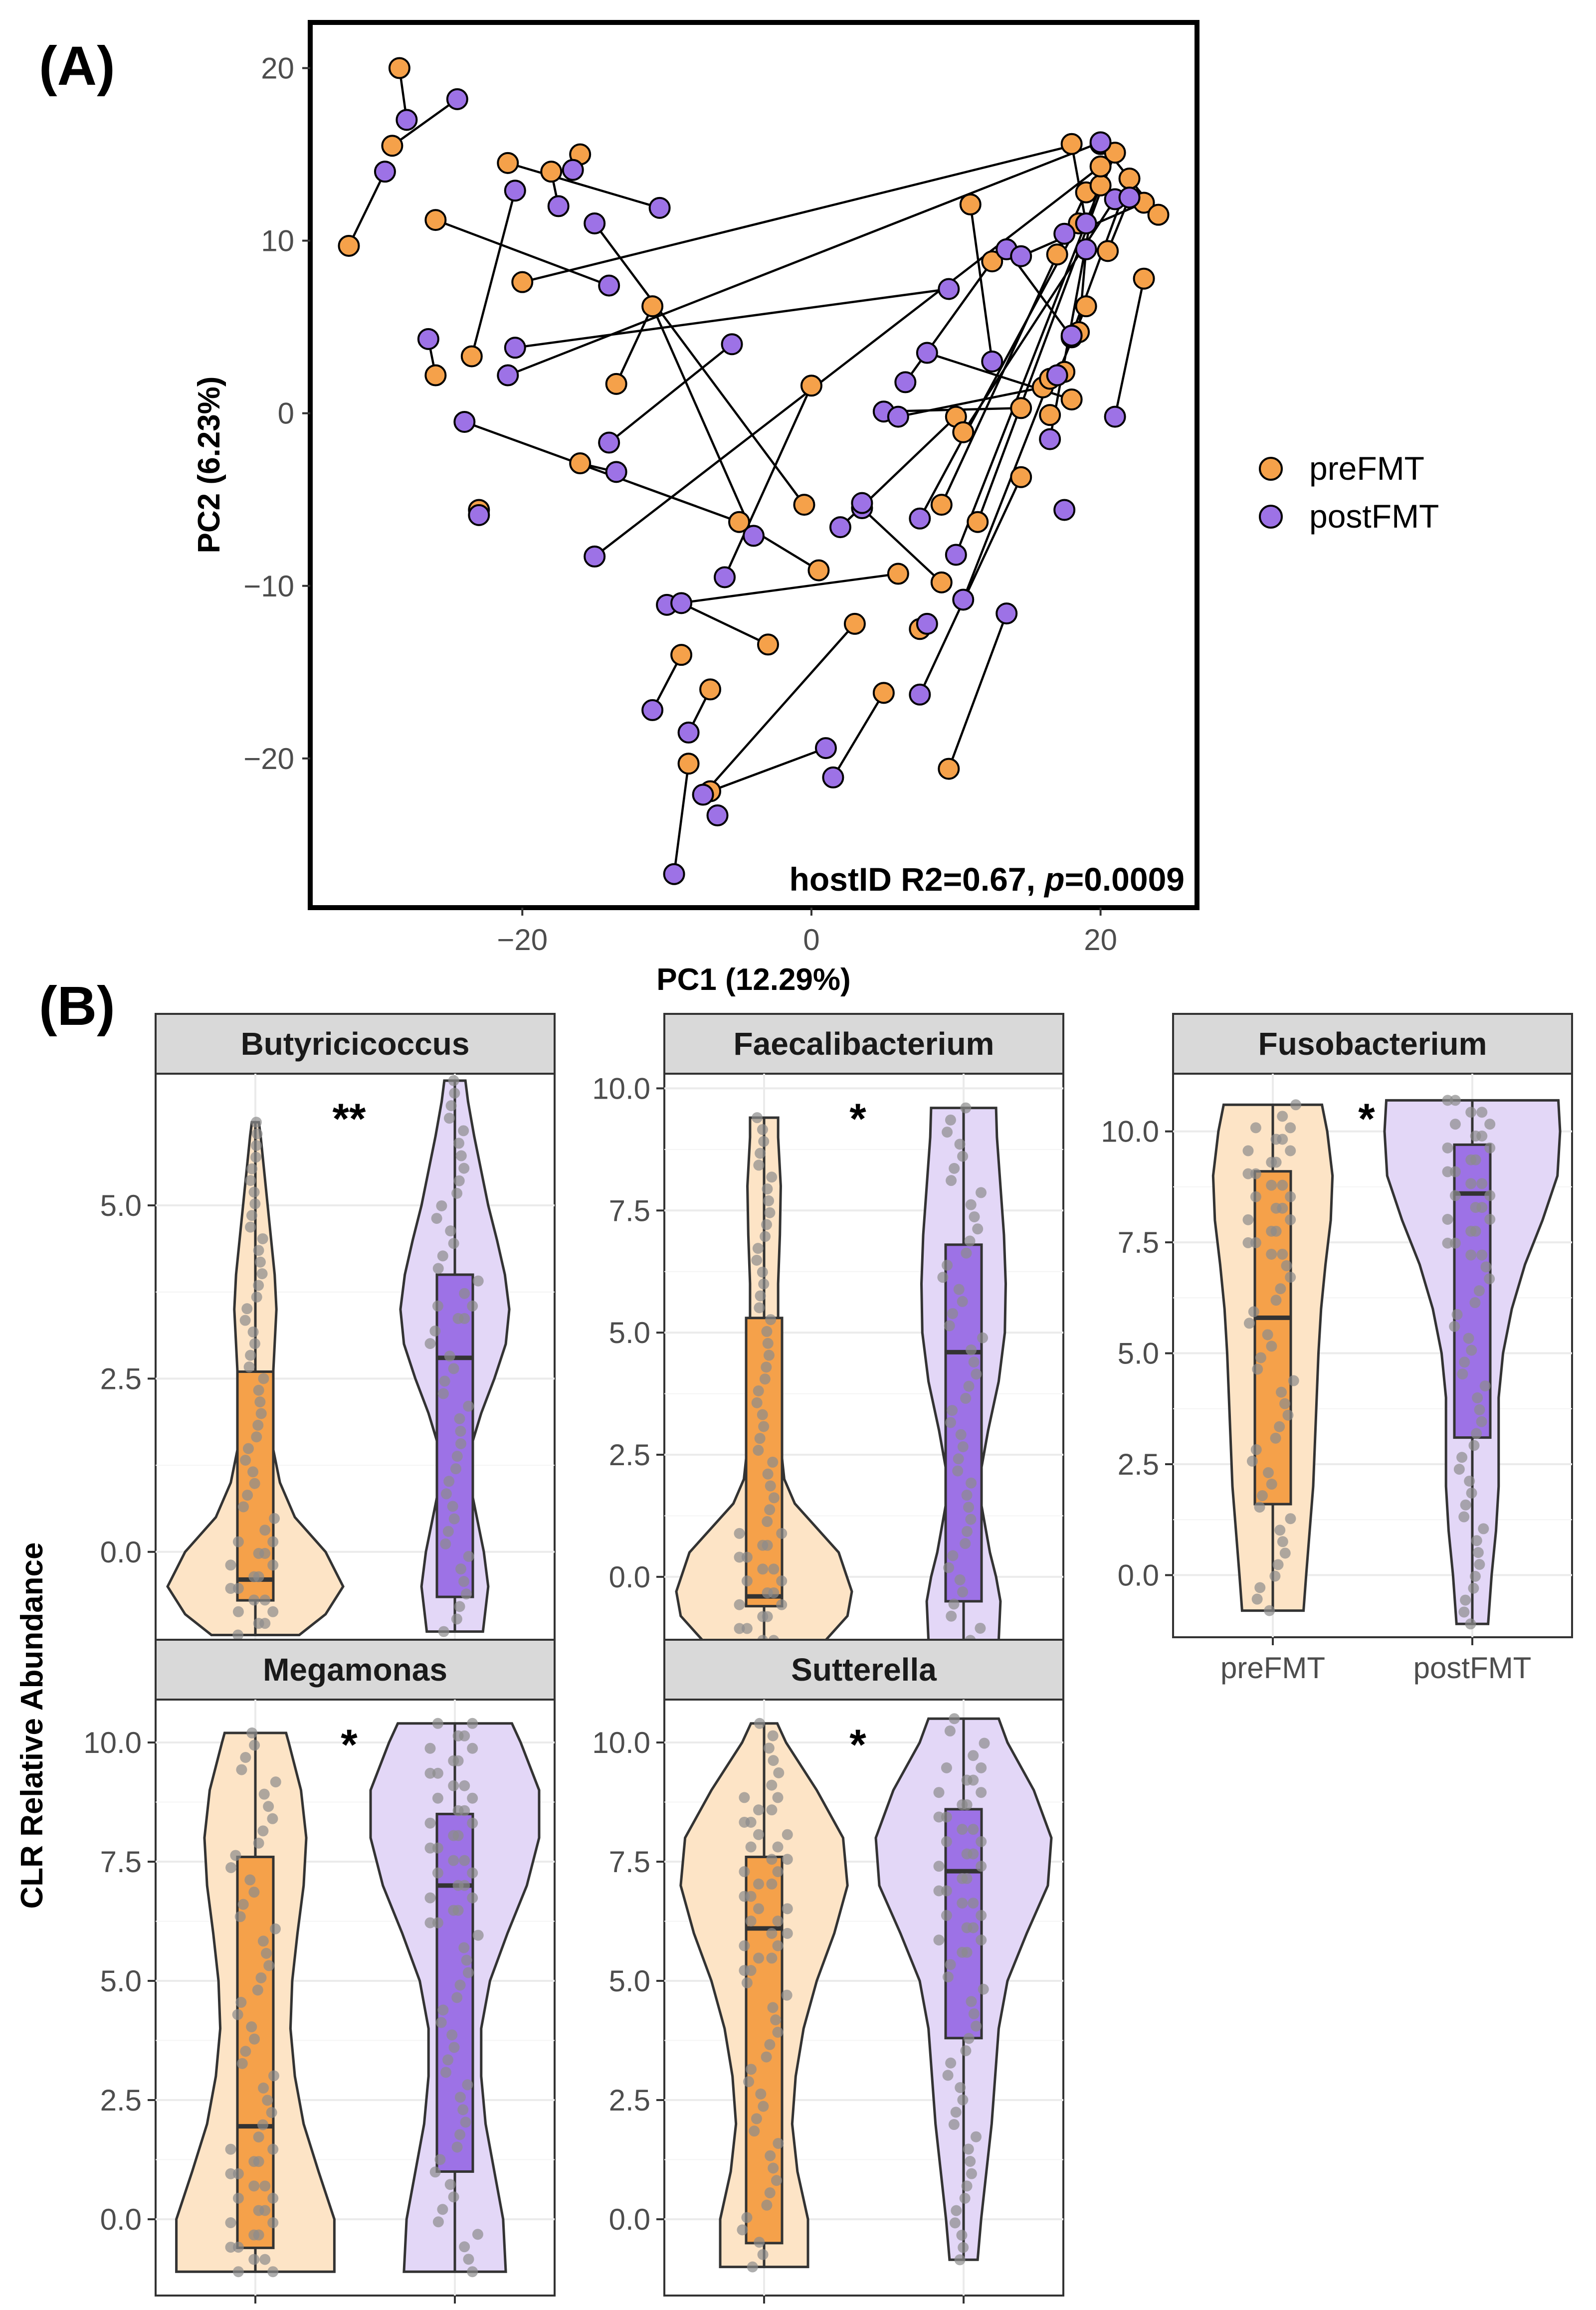 Image resolution: width=1596 pixels, height=2310 pixels. What do you see at coordinates (863, 1670) in the screenshot?
I see `strip-sutterella` at bounding box center [863, 1670].